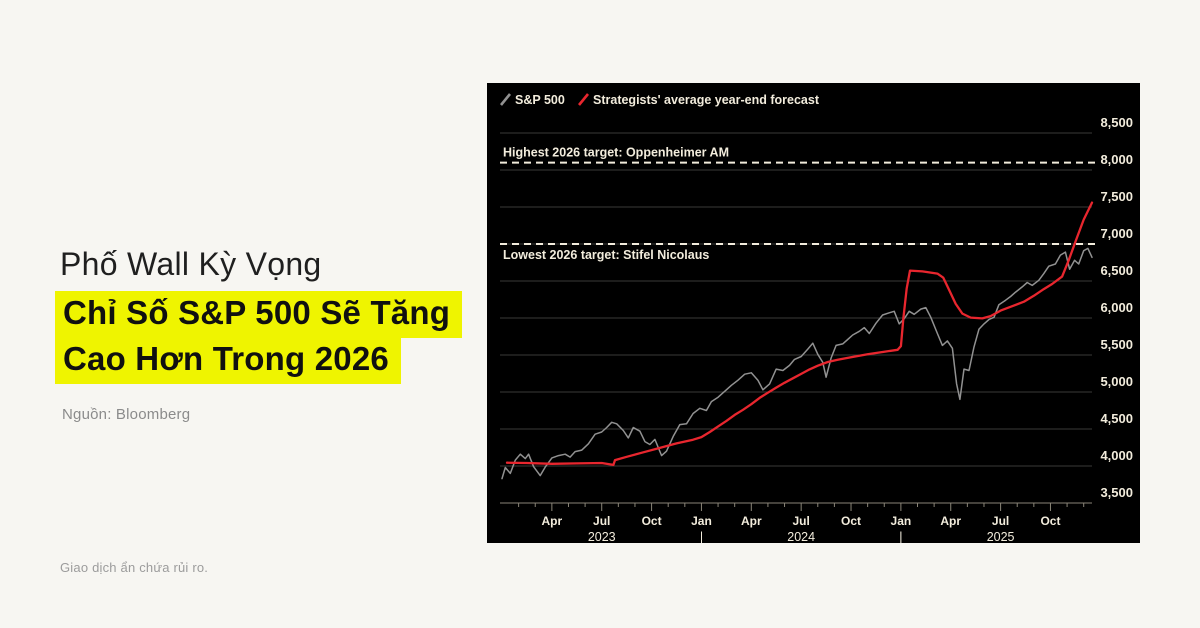  What do you see at coordinates (1116, 196) in the screenshot?
I see `y-axis-tick-label: 7,500` at bounding box center [1116, 196].